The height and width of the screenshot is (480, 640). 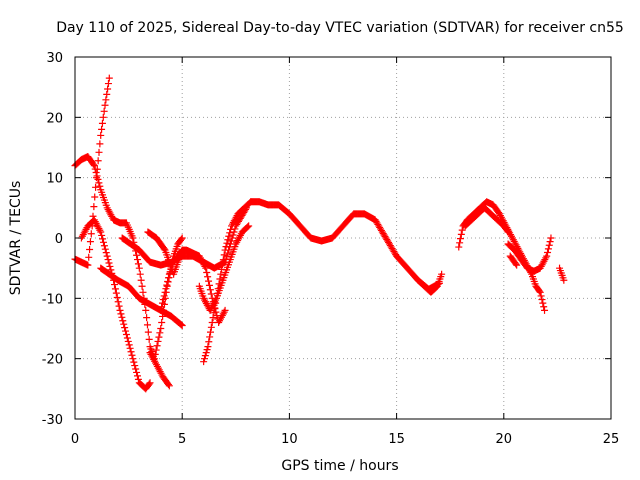 What do you see at coordinates (529, 254) in the screenshot?
I see `series-arc-o` at bounding box center [529, 254].